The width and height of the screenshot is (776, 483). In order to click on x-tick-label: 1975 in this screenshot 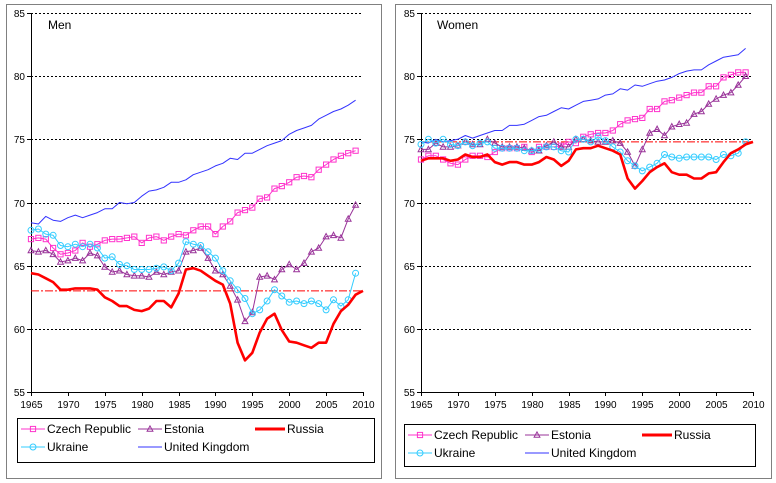, I will do `click(105, 405)`.